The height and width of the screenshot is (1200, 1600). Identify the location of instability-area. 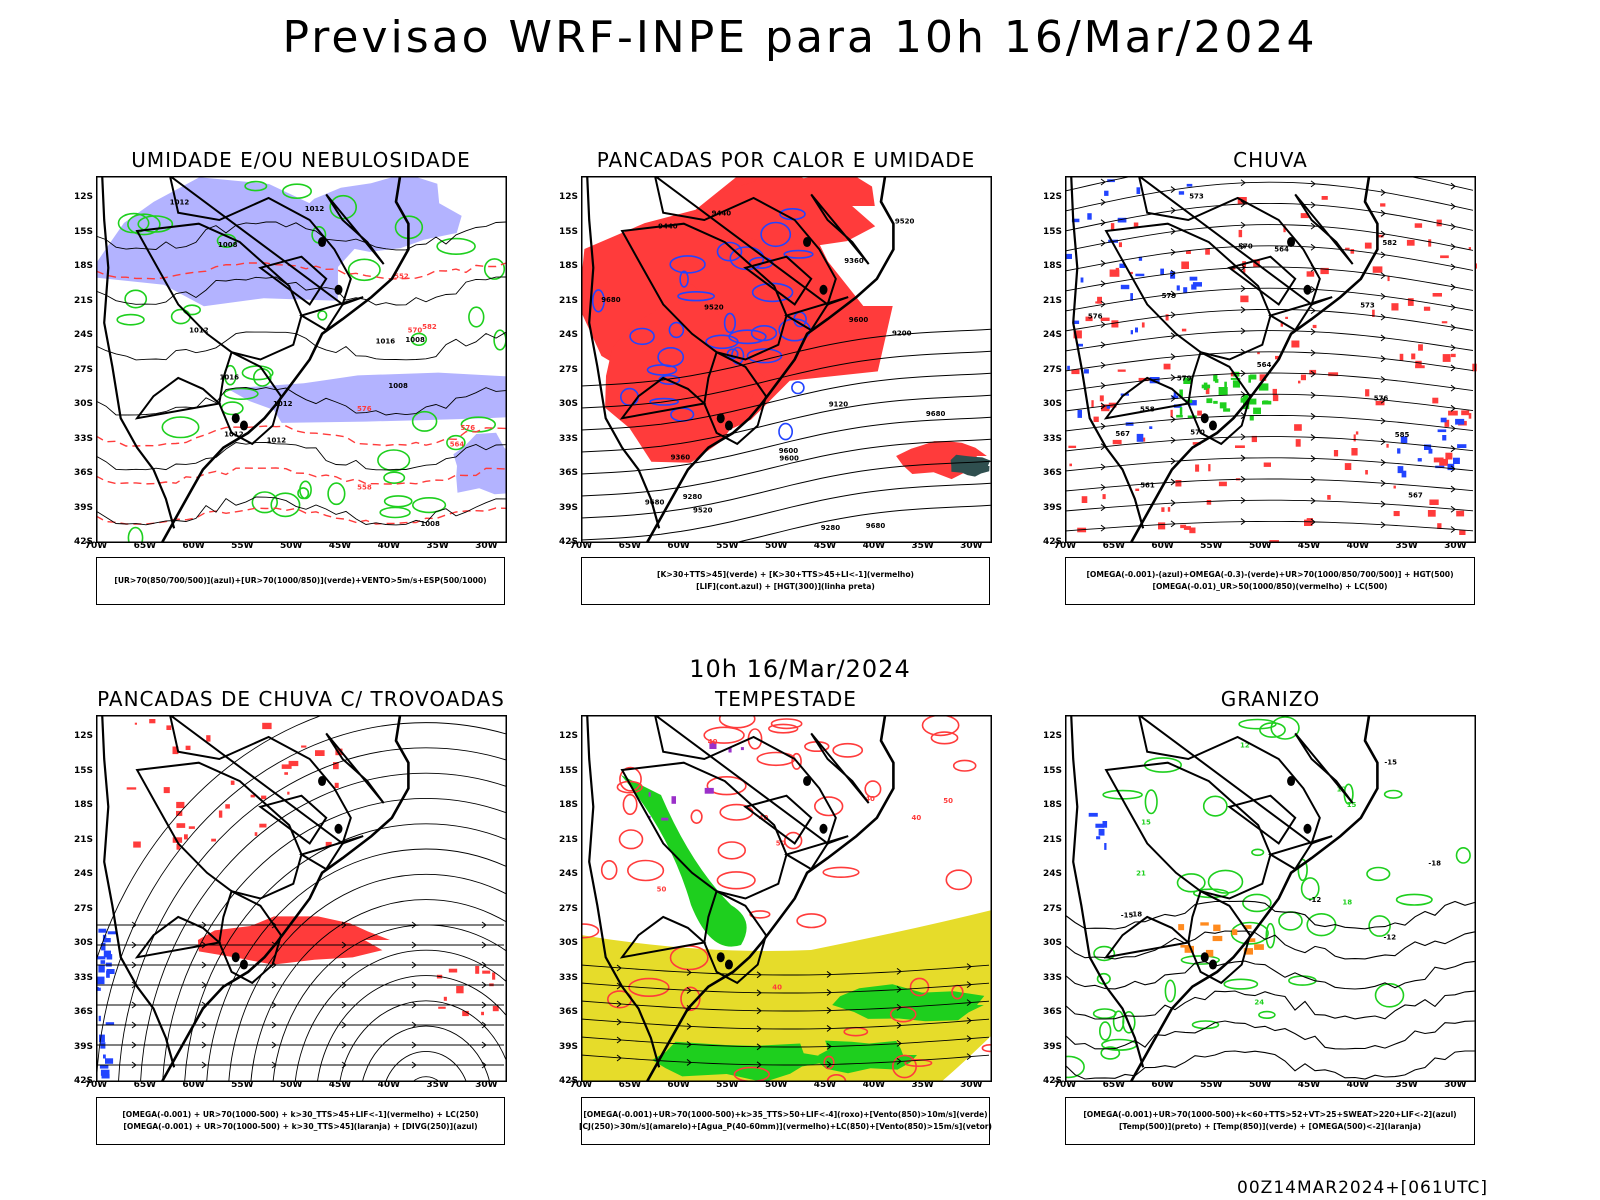
(970, 465).